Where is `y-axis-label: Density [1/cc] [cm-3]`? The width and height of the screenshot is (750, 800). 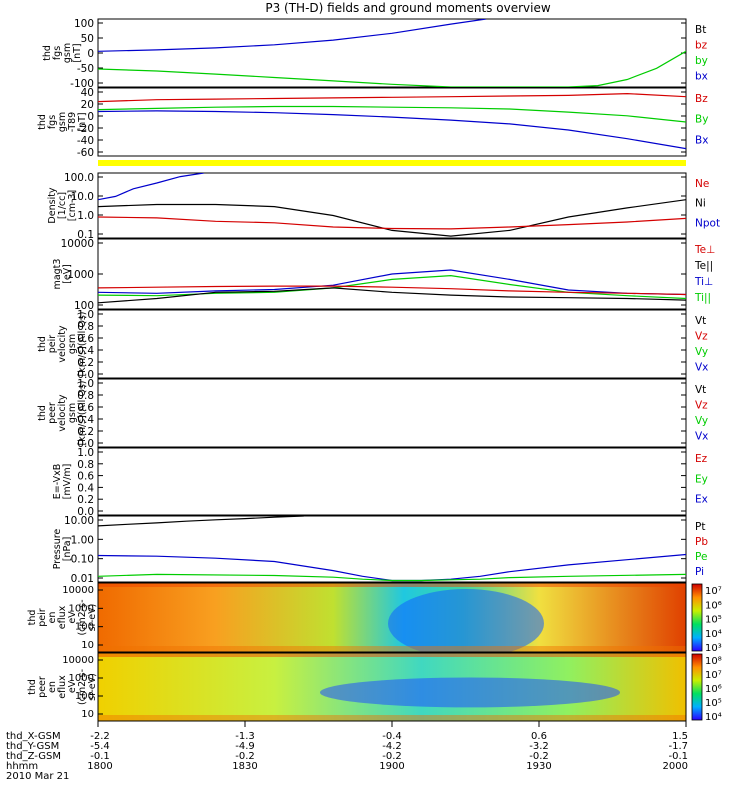
y-axis-label: Density [1/cc] [cm-3] is located at coordinates (62, 205).